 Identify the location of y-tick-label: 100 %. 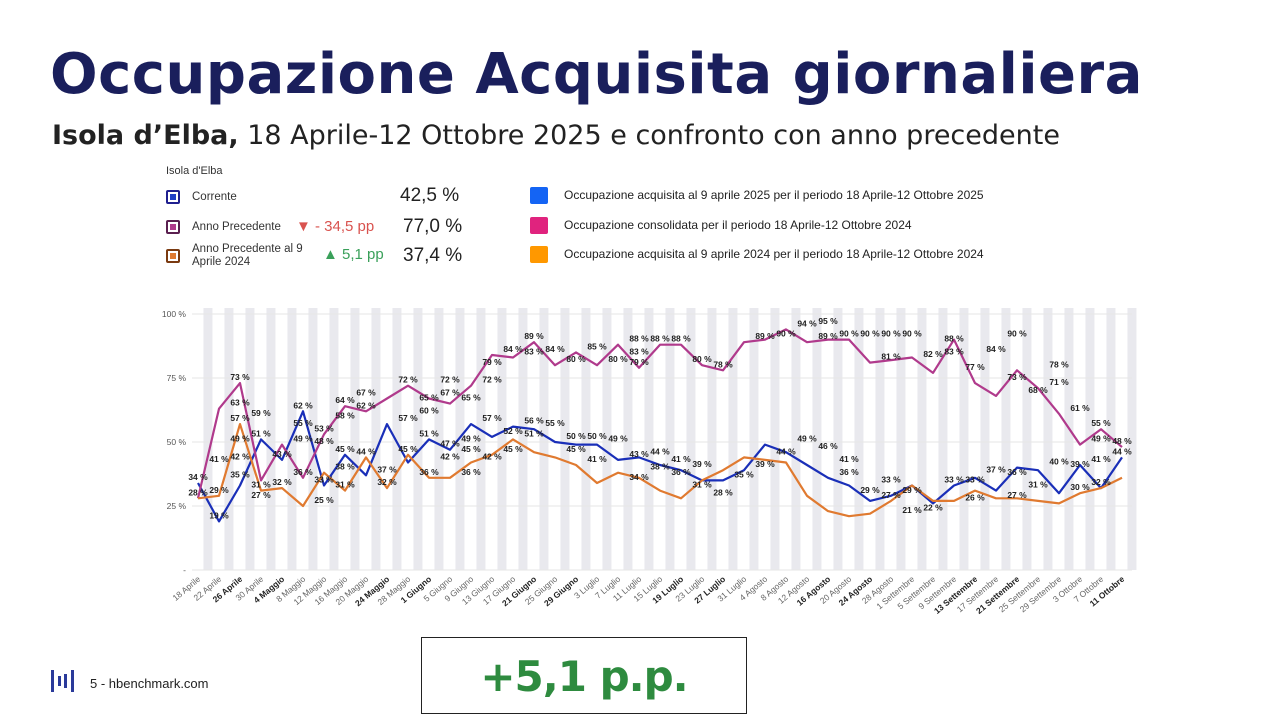
(174, 314).